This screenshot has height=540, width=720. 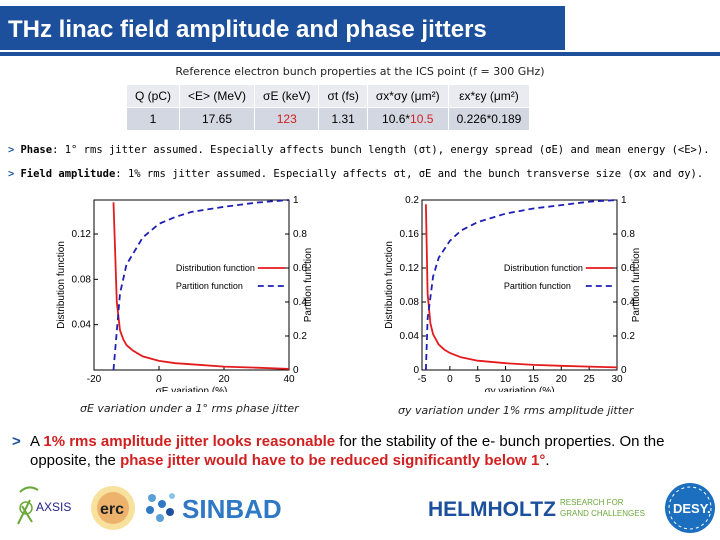 What do you see at coordinates (410, 234) in the screenshot?
I see `y-tick-label: 0.16` at bounding box center [410, 234].